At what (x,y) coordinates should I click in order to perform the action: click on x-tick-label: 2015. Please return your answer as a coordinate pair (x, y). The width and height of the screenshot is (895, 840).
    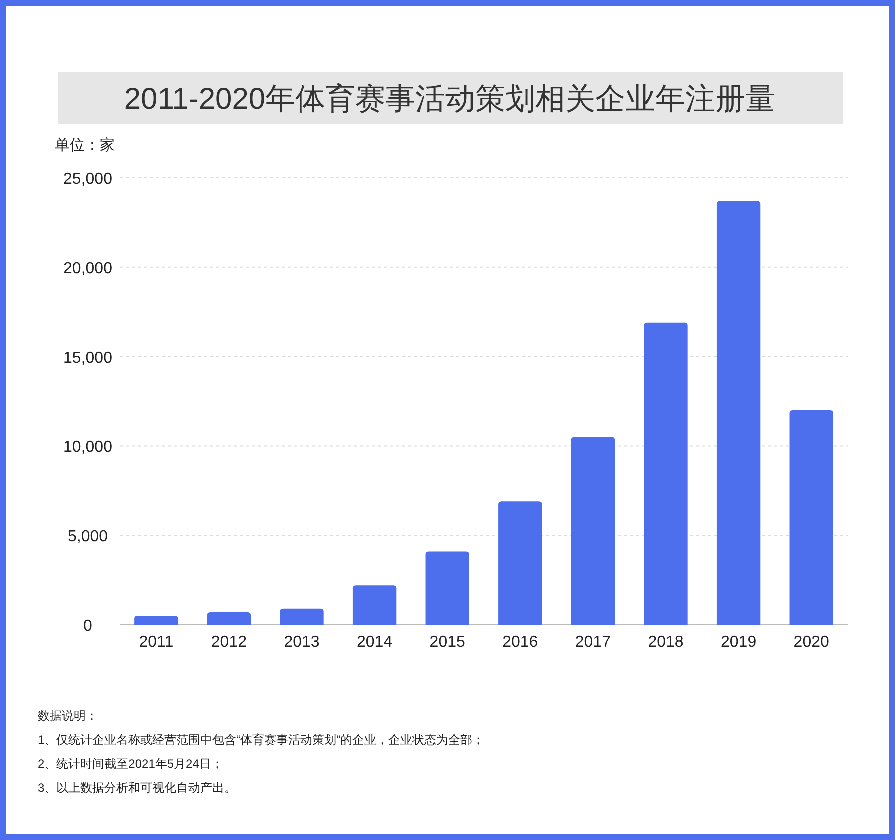
    Looking at the image, I should click on (448, 642).